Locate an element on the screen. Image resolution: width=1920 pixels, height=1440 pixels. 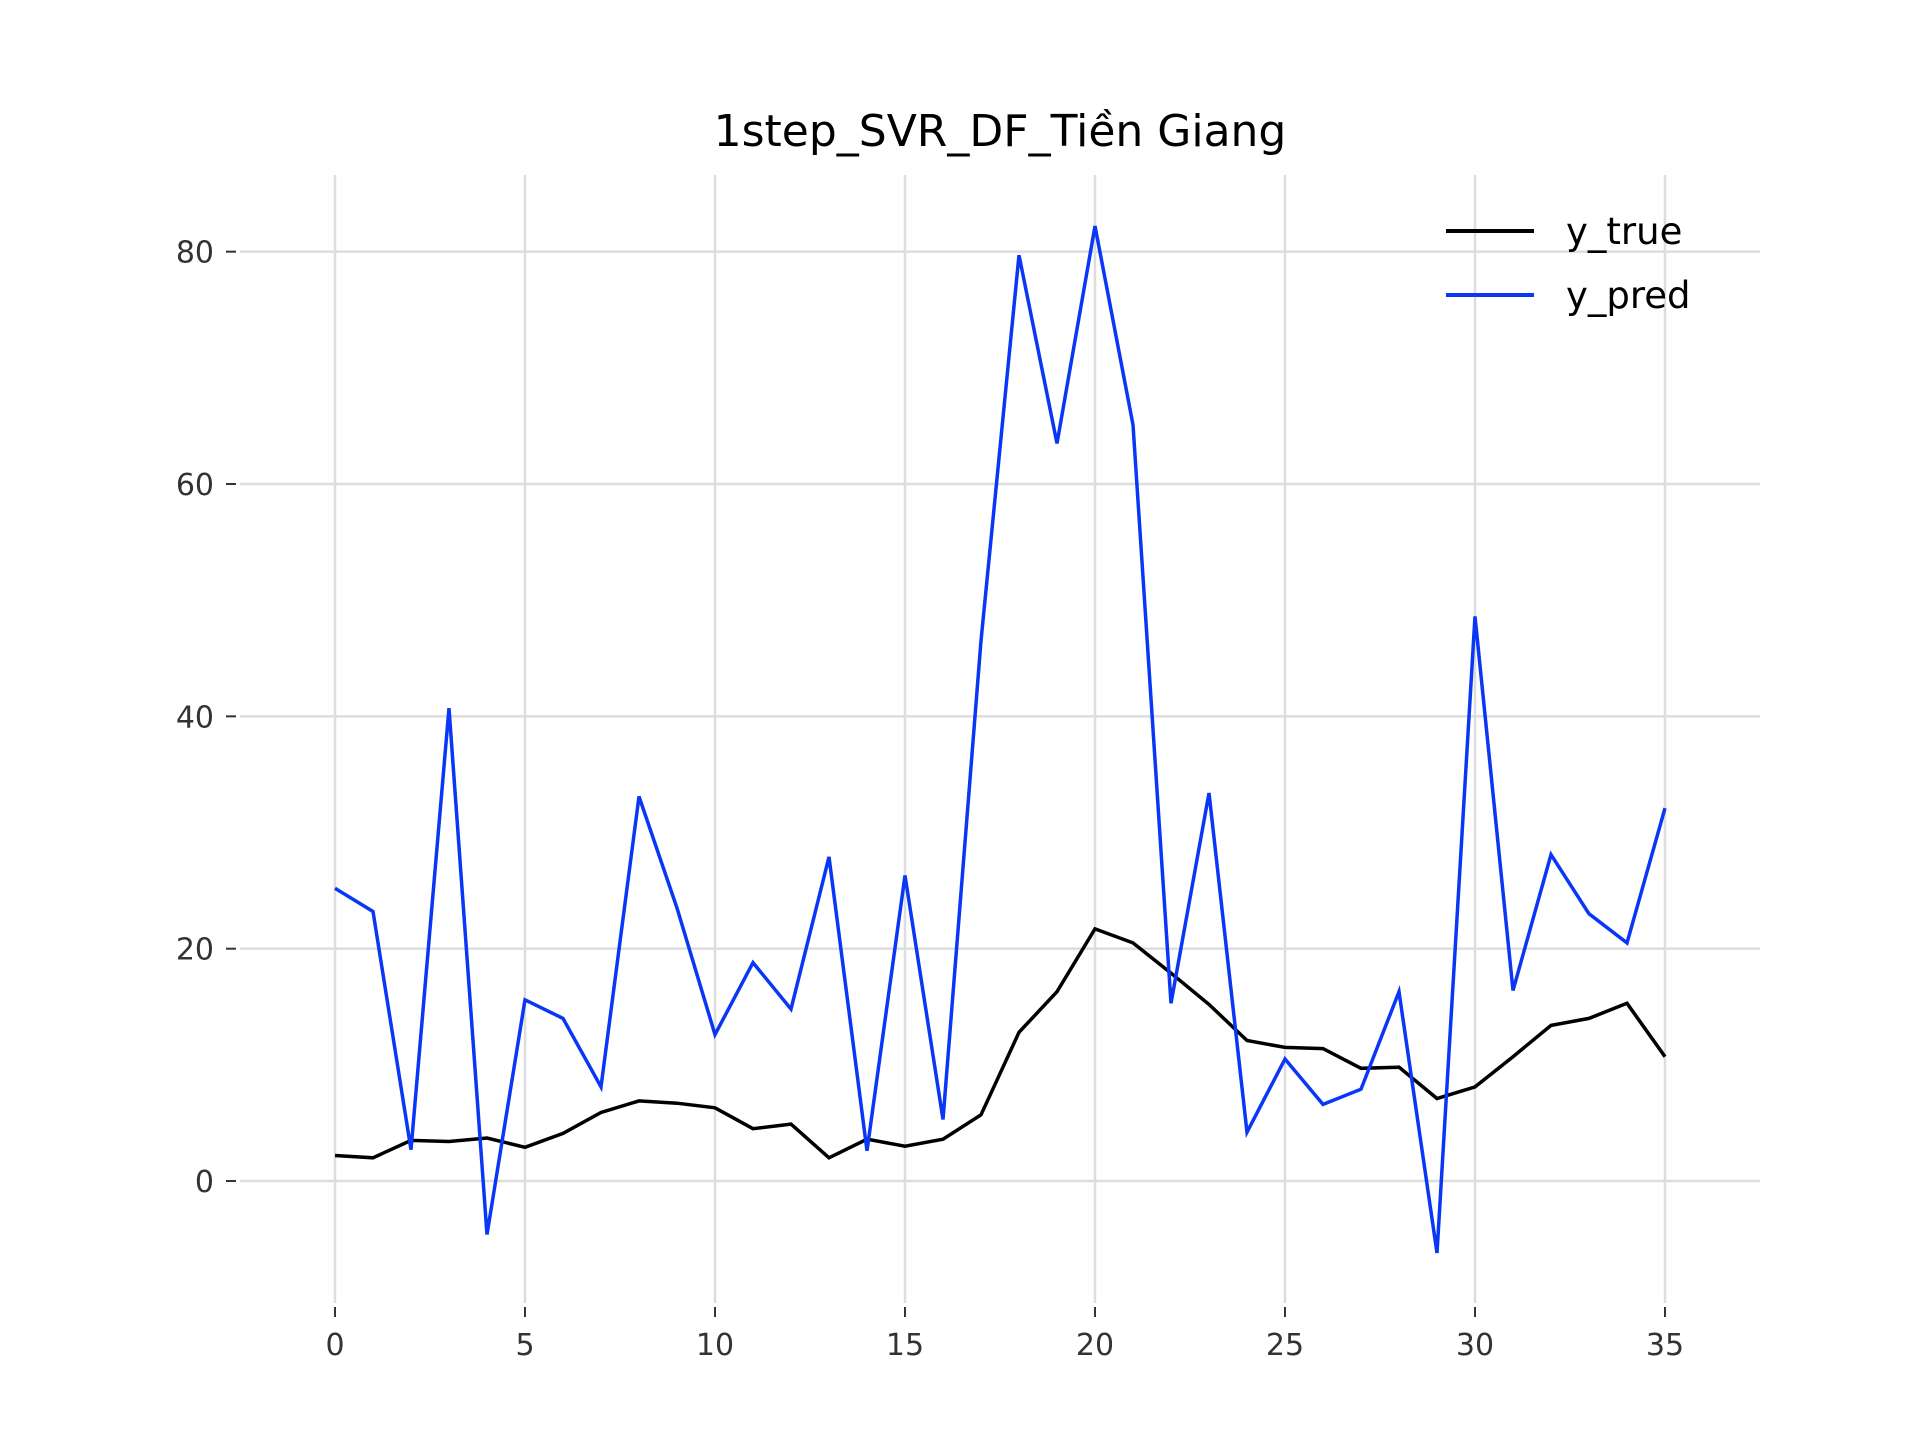
y-tick-label: 0 is located at coordinates (204, 1182).